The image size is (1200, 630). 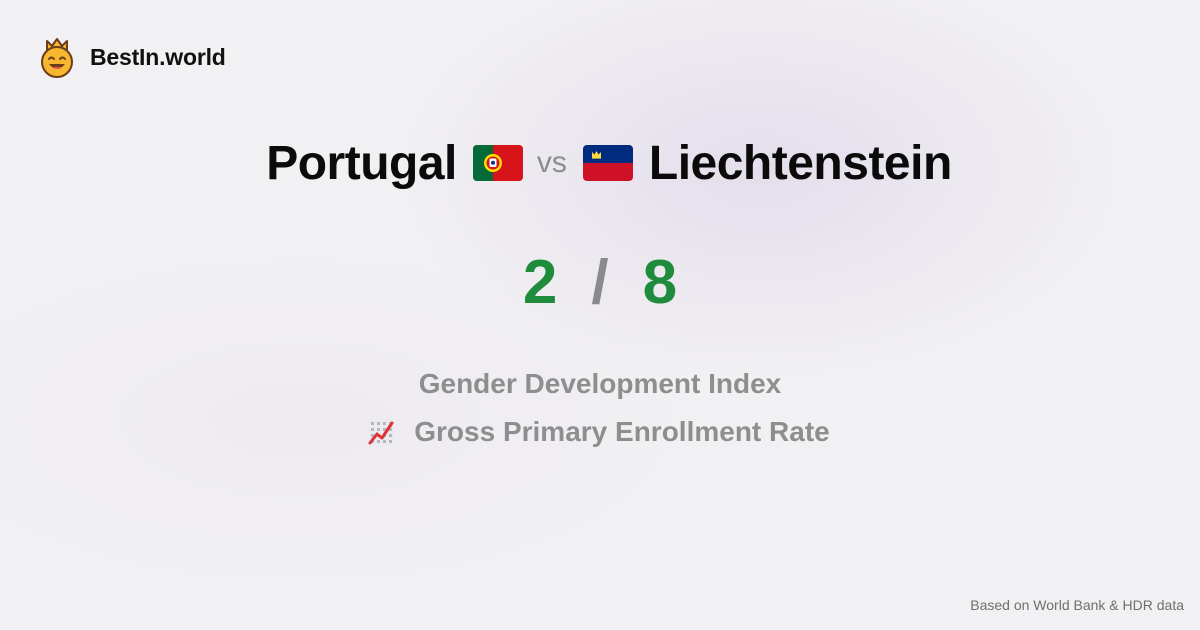 I want to click on liechtenstein-flag-icon, so click(x=607, y=163).